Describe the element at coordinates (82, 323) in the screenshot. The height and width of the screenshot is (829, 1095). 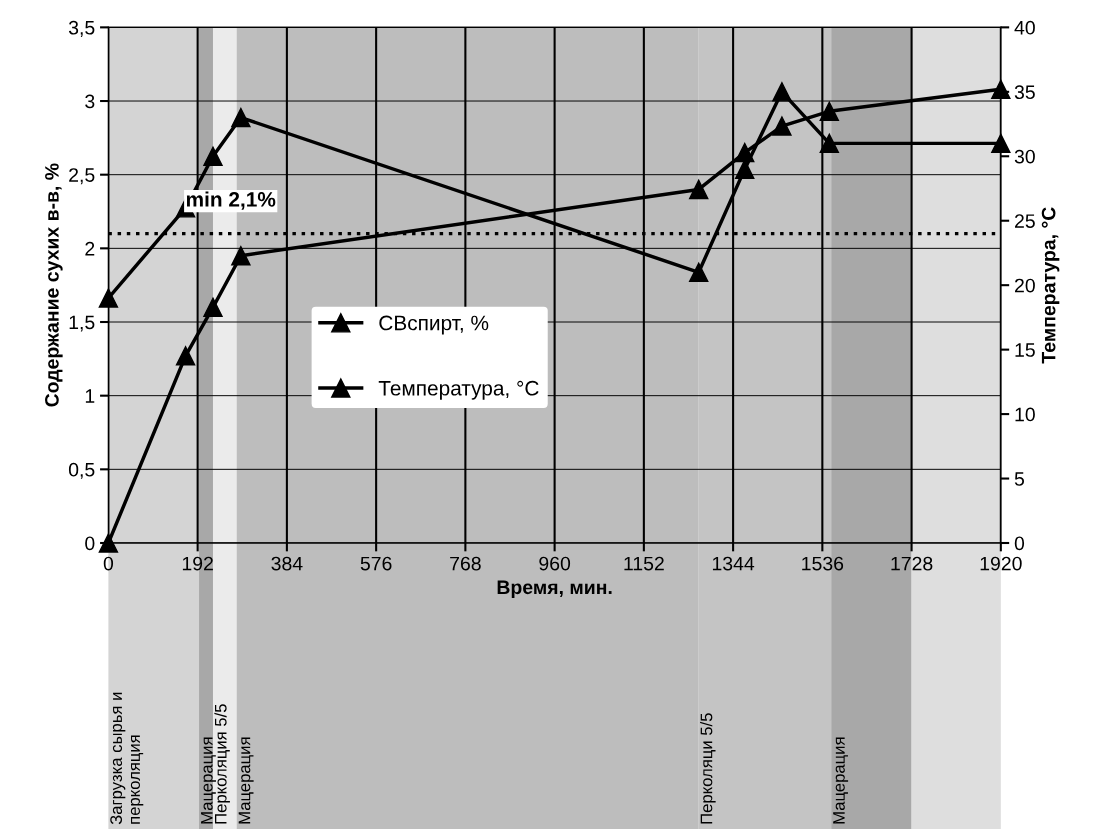
I see `y-tick-label: 1,5` at that location.